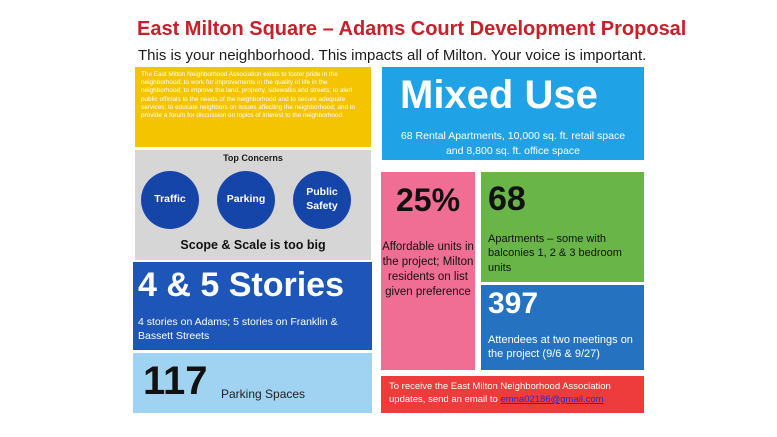 The width and height of the screenshot is (777, 437). I want to click on concern-label: Parking, so click(246, 199).